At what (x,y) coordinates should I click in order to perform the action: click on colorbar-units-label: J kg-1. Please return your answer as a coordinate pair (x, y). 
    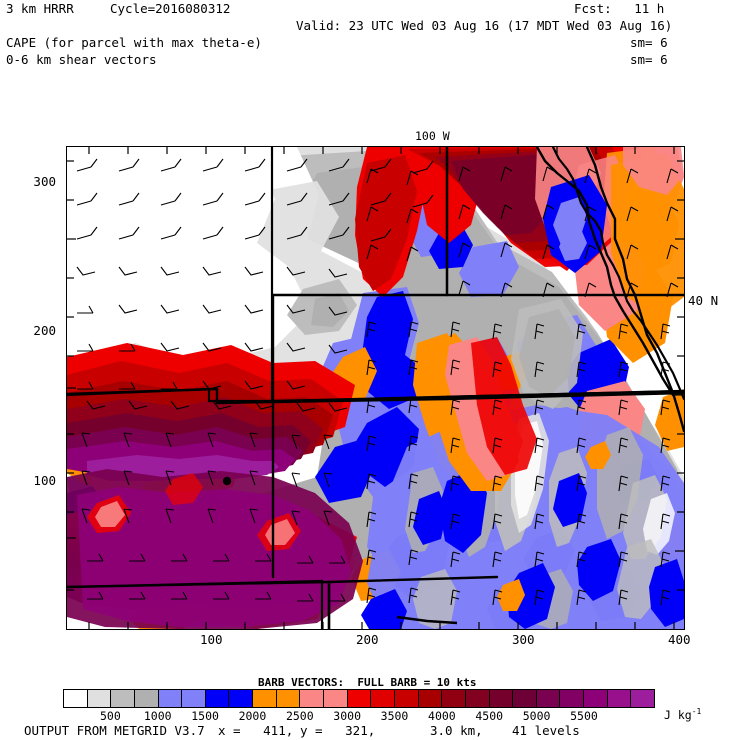
    Looking at the image, I should click on (682, 714).